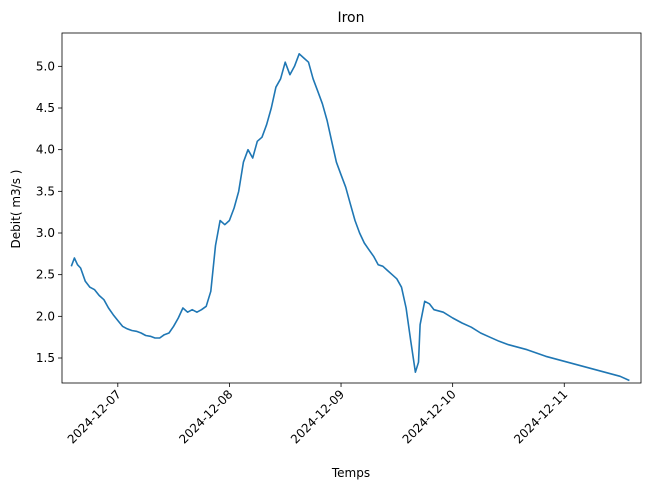  Describe the element at coordinates (45, 316) in the screenshot. I see `y-tick-label: 2.0` at that location.